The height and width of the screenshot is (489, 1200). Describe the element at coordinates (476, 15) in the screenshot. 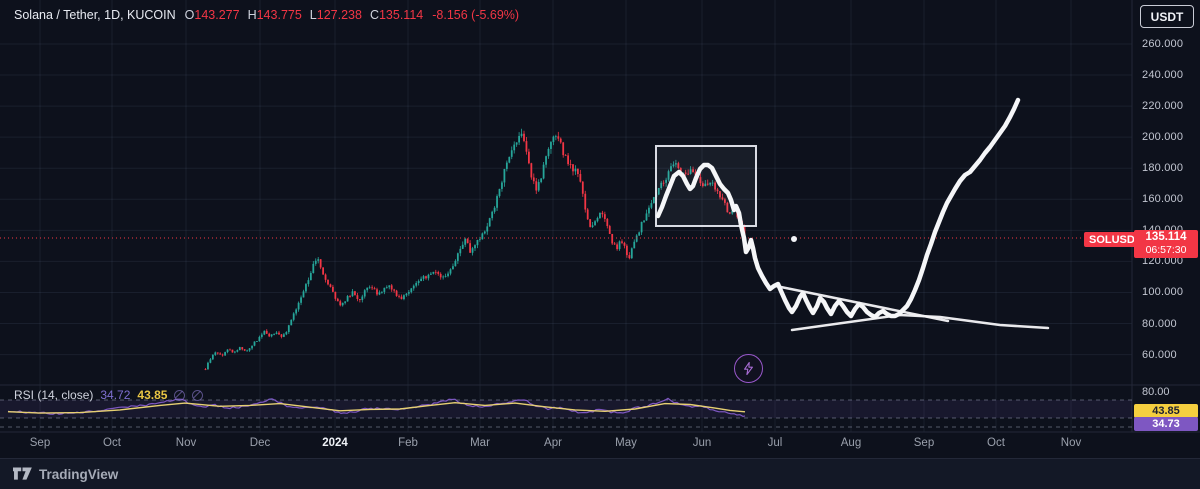

I see `change-value: -8.156 (-5.69%)` at that location.